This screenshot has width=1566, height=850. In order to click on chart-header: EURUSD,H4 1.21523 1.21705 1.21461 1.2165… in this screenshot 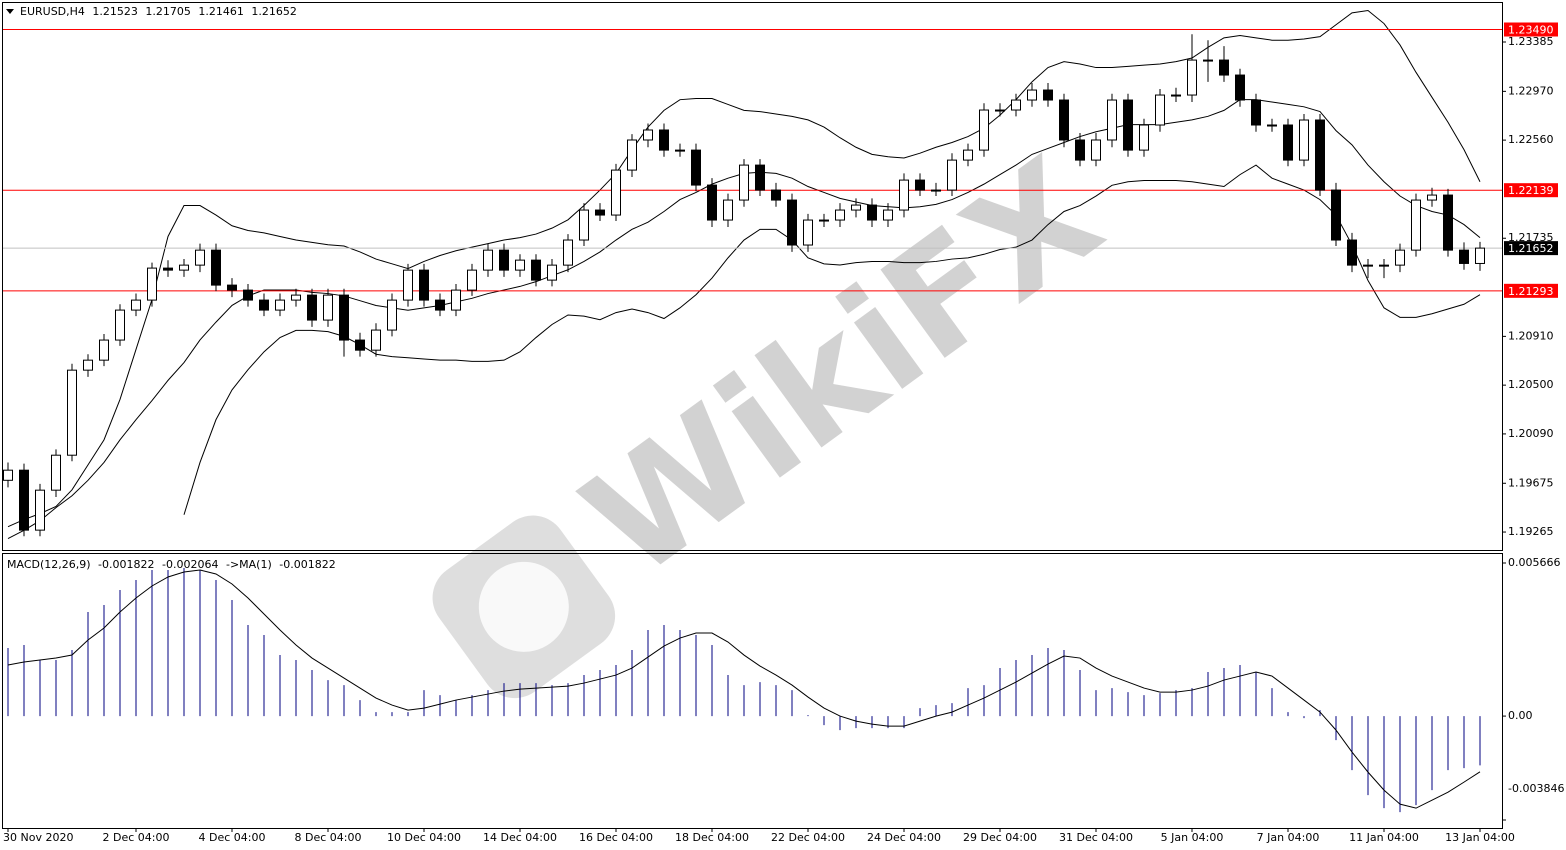, I will do `click(158, 11)`.